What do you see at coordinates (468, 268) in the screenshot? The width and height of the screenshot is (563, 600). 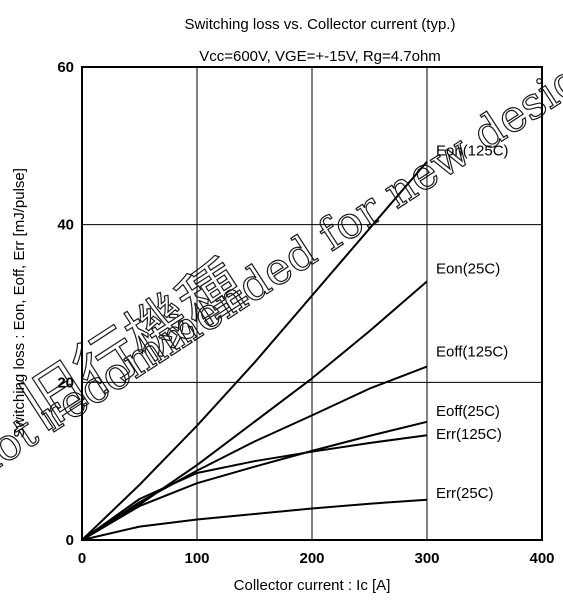 I see `series-label-1: Eon(25C)` at bounding box center [468, 268].